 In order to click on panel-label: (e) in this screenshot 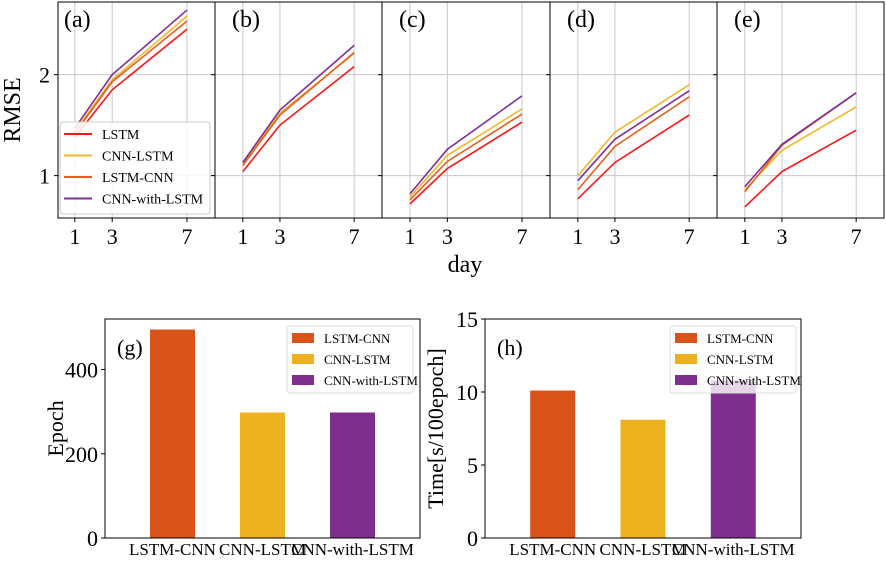, I will do `click(747, 20)`.